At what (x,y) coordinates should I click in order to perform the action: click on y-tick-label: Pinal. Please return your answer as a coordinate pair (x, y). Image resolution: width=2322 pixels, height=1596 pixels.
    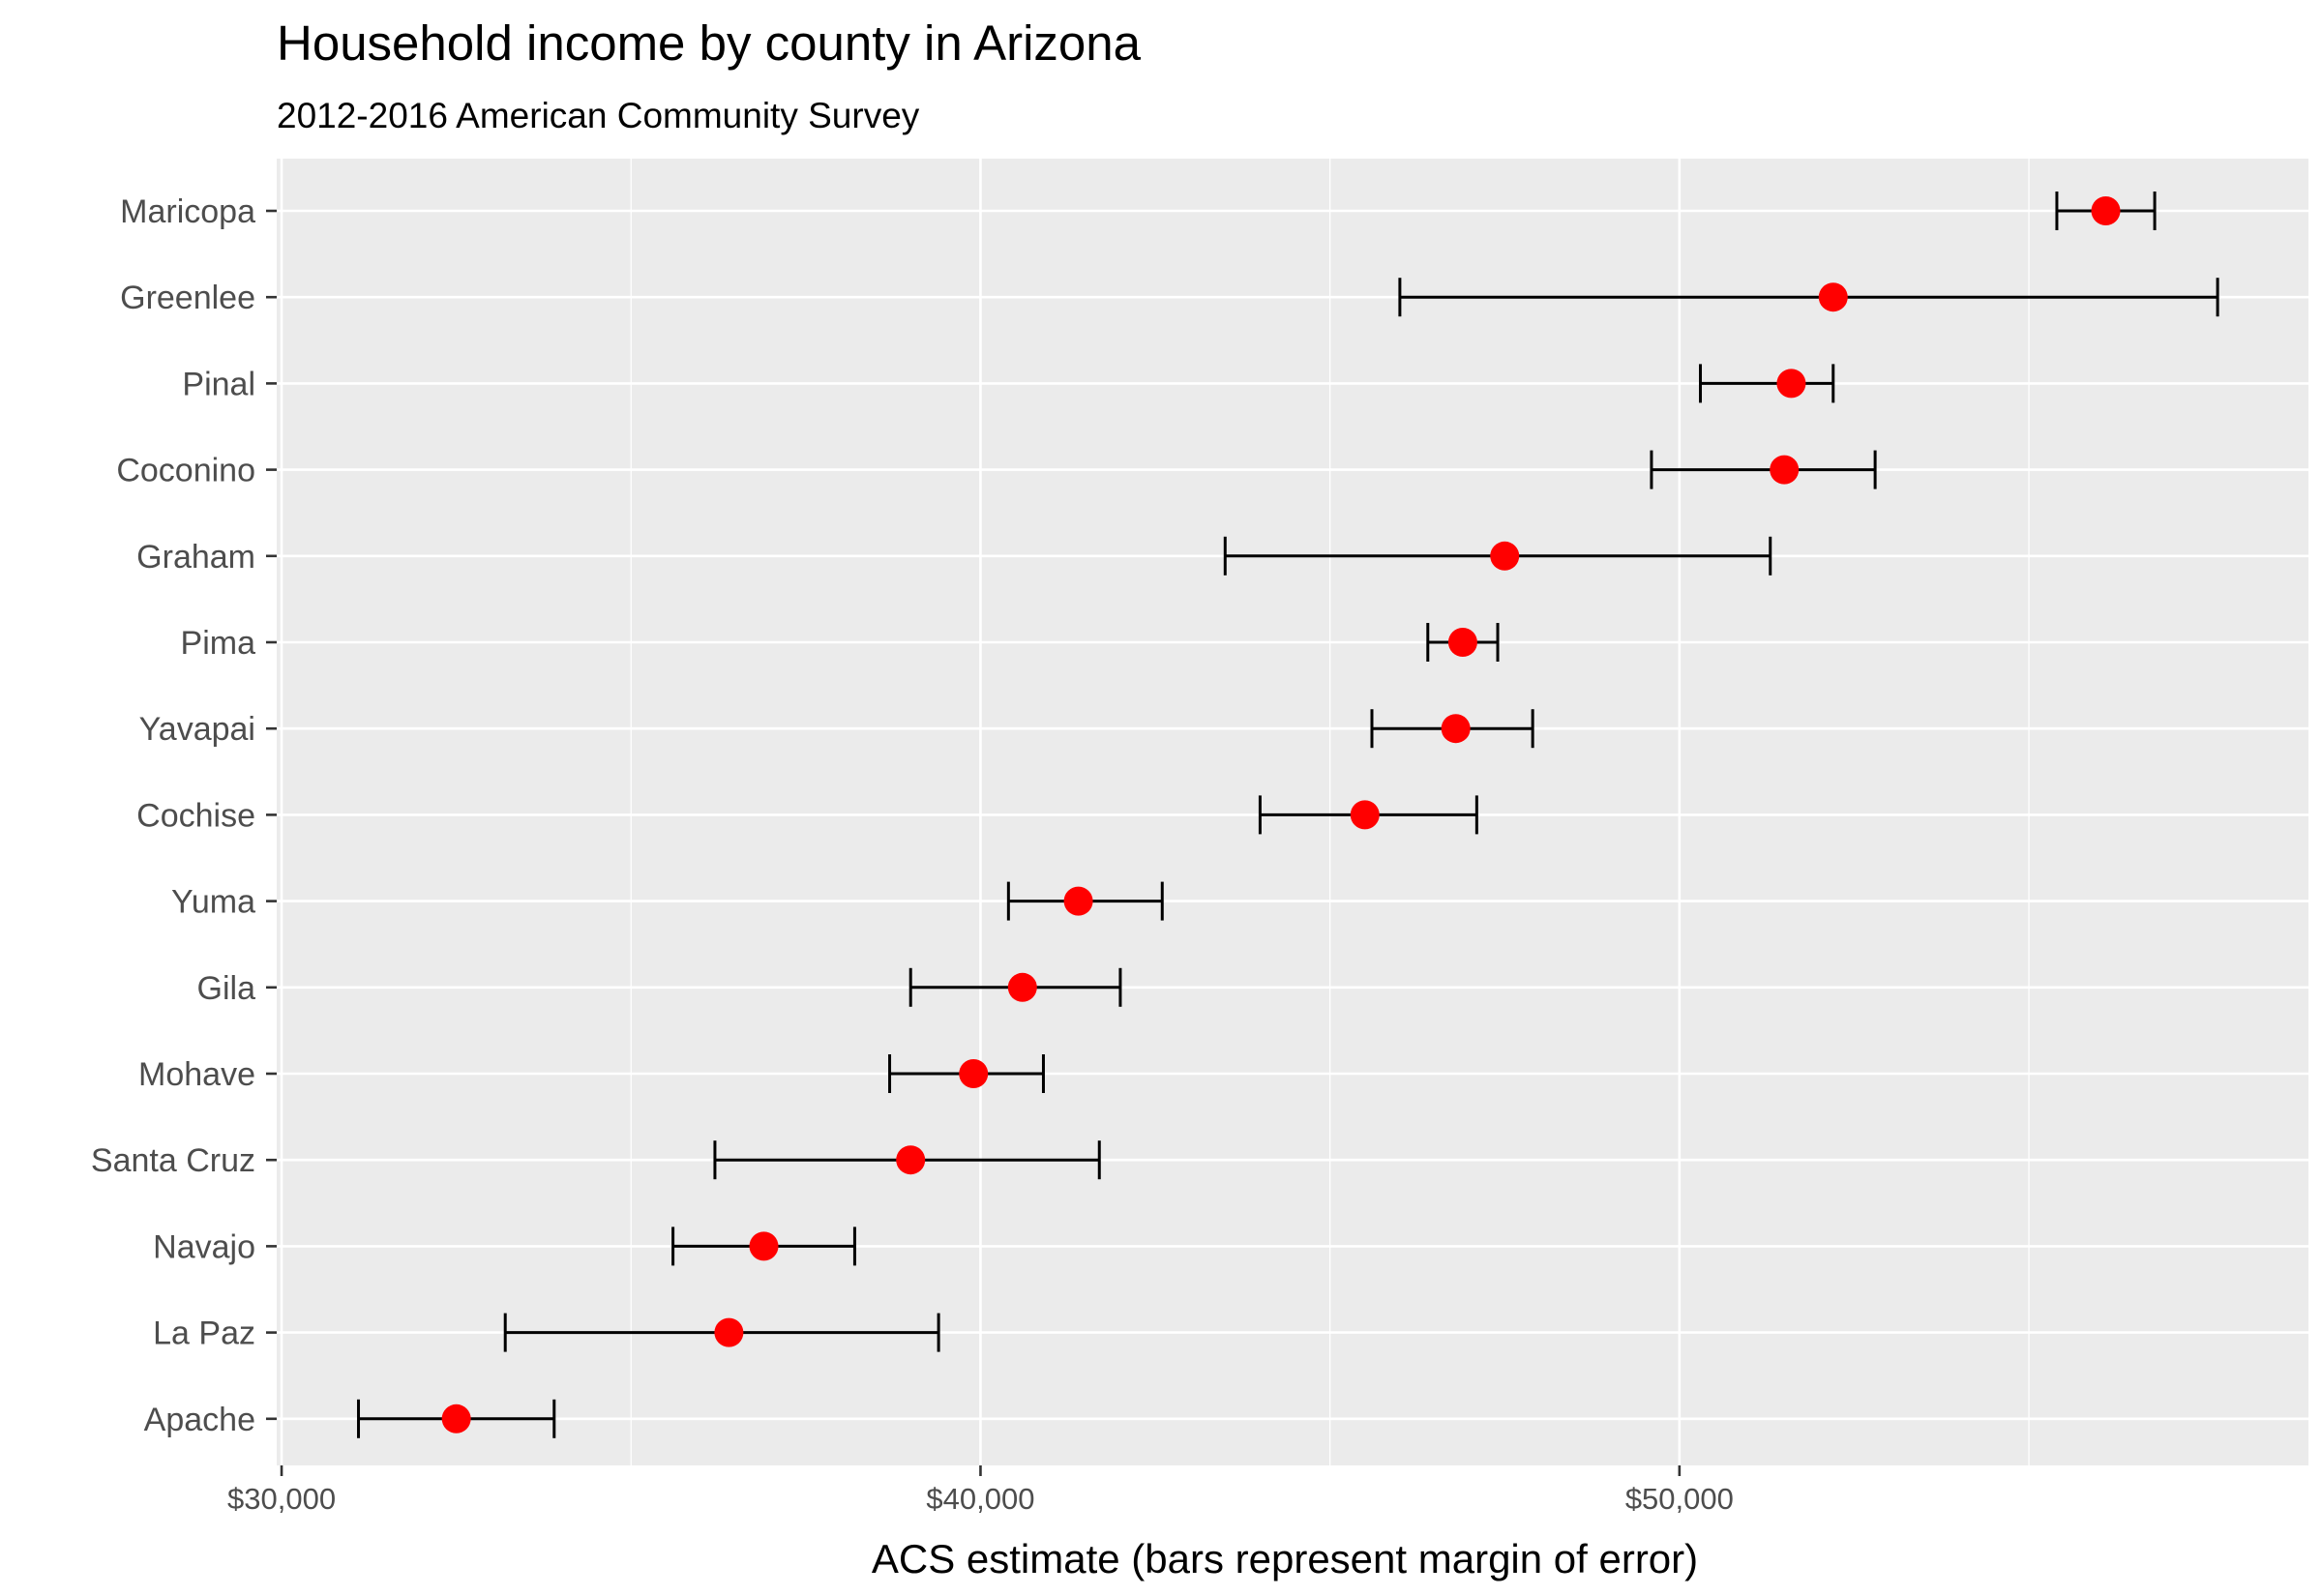
    Looking at the image, I should click on (218, 384).